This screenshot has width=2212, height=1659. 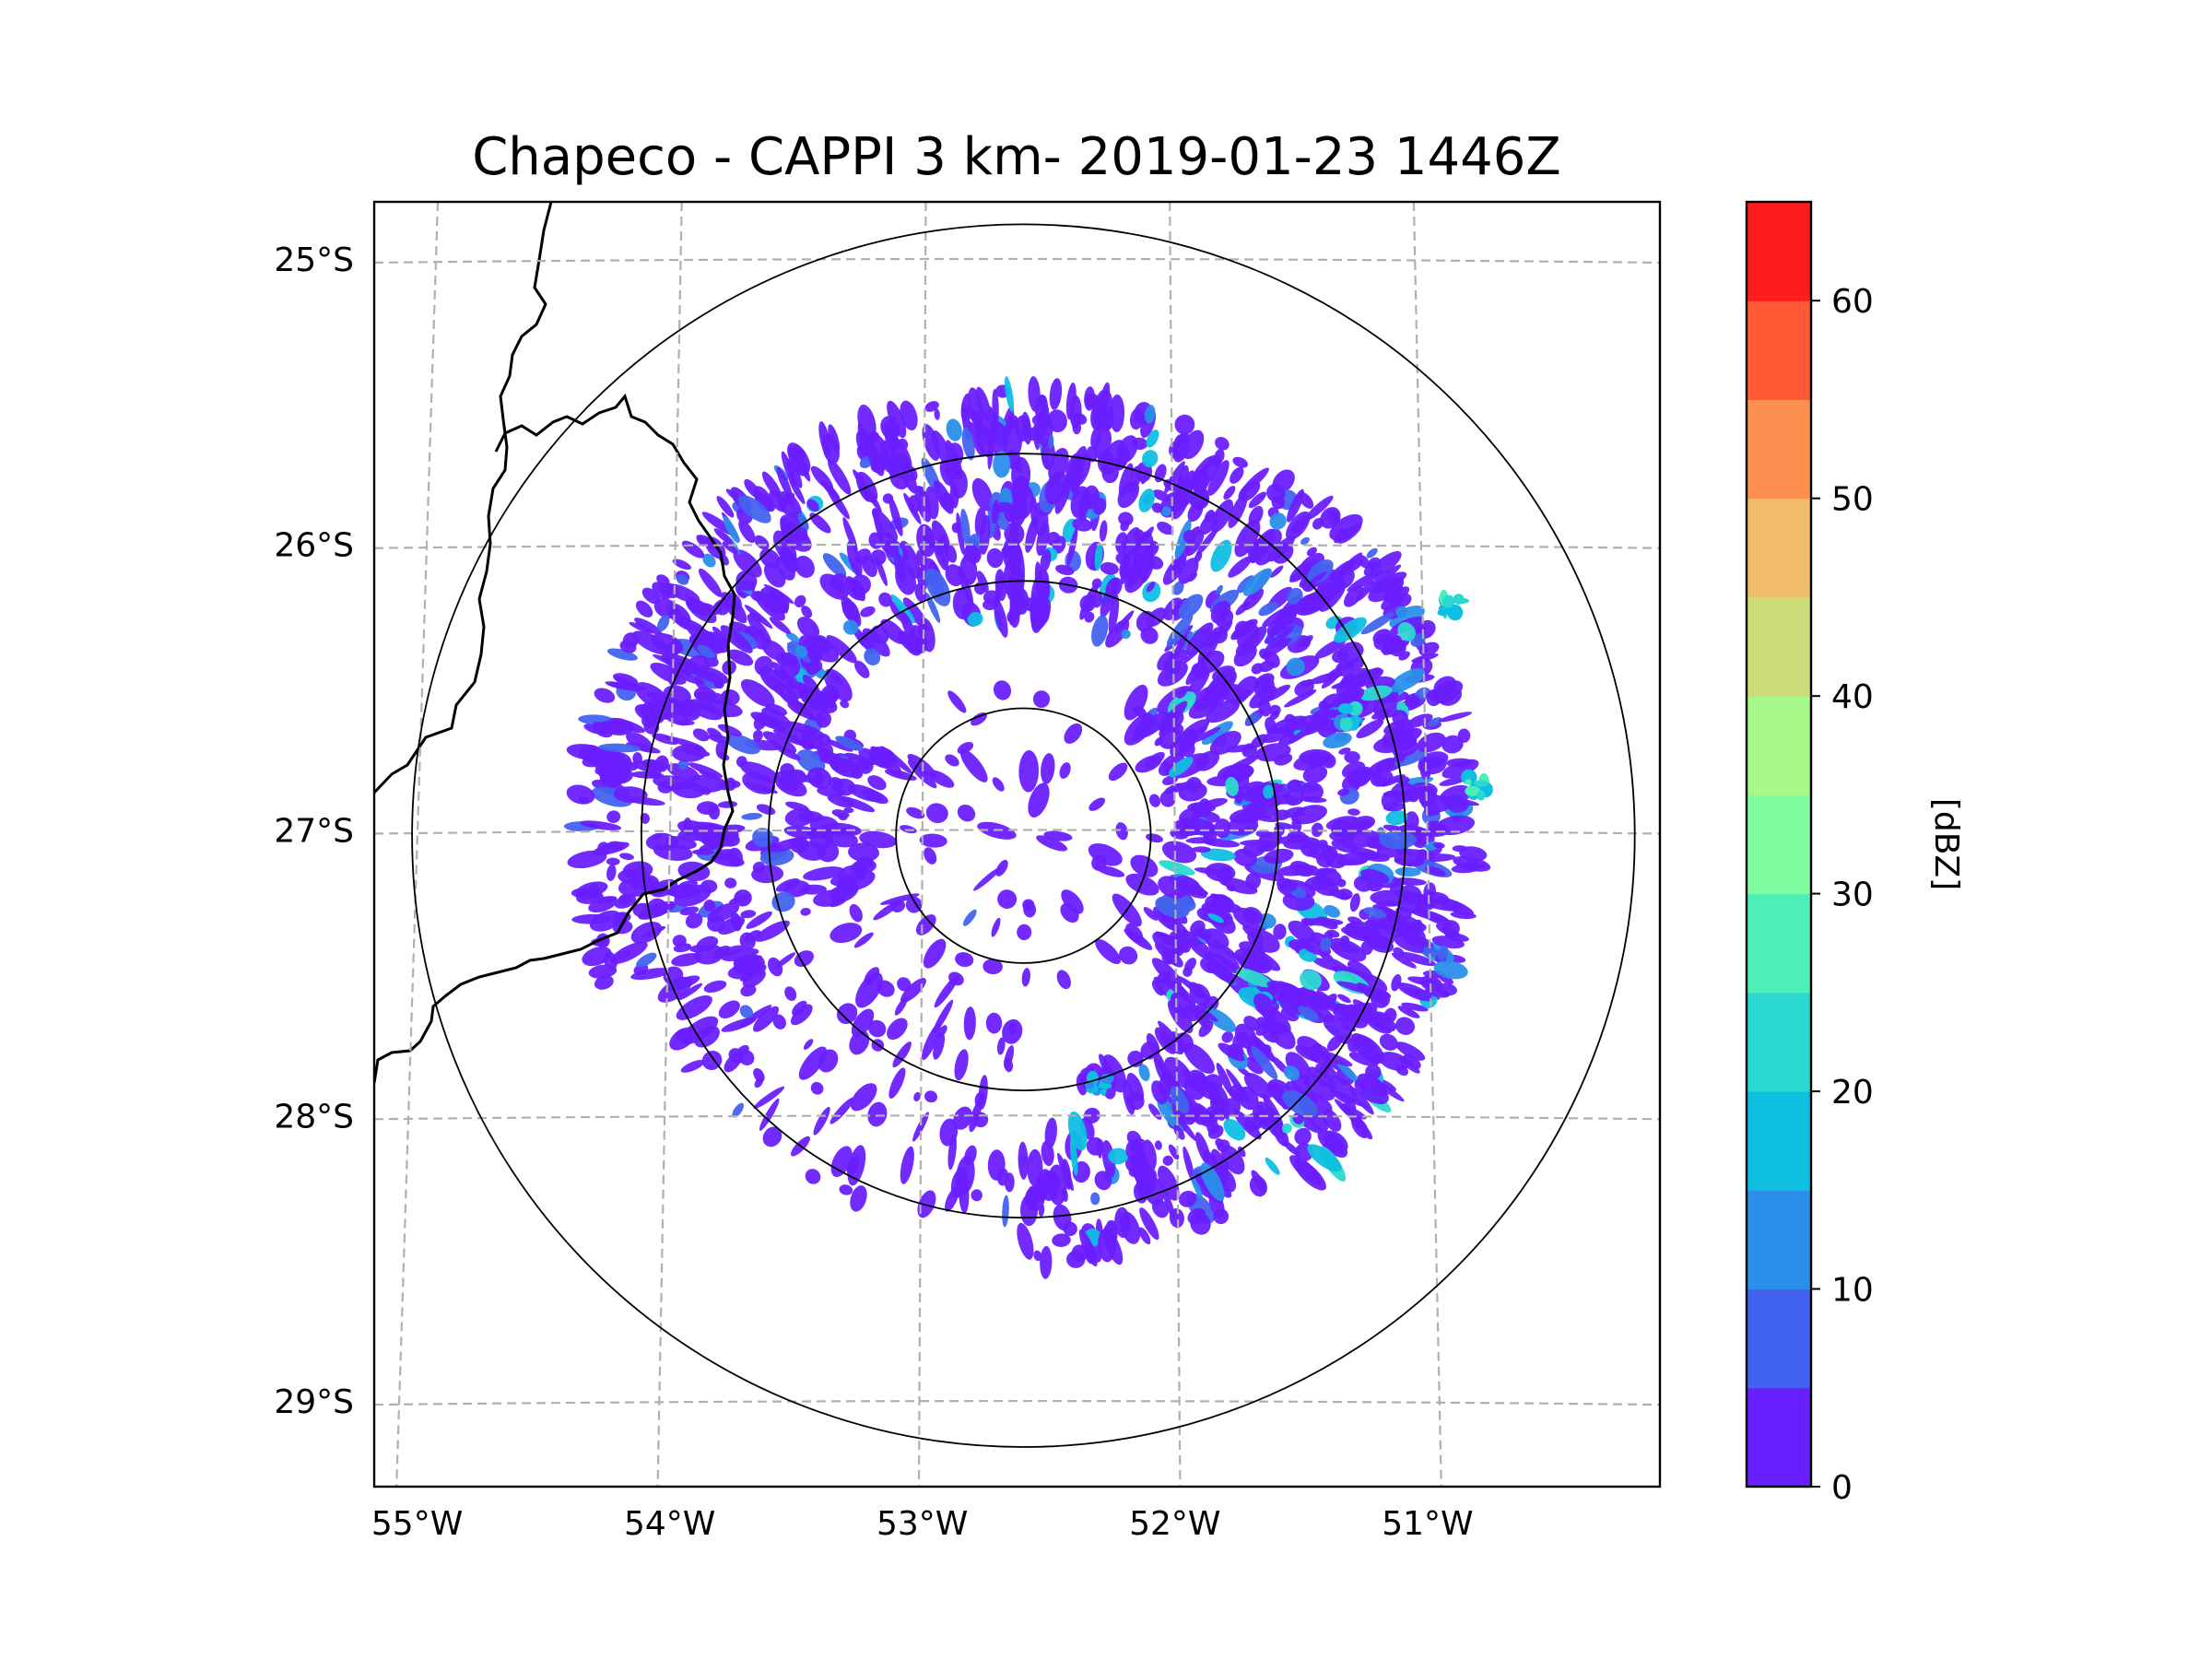 What do you see at coordinates (555, 738) in the screenshot?
I see `border-line-state` at bounding box center [555, 738].